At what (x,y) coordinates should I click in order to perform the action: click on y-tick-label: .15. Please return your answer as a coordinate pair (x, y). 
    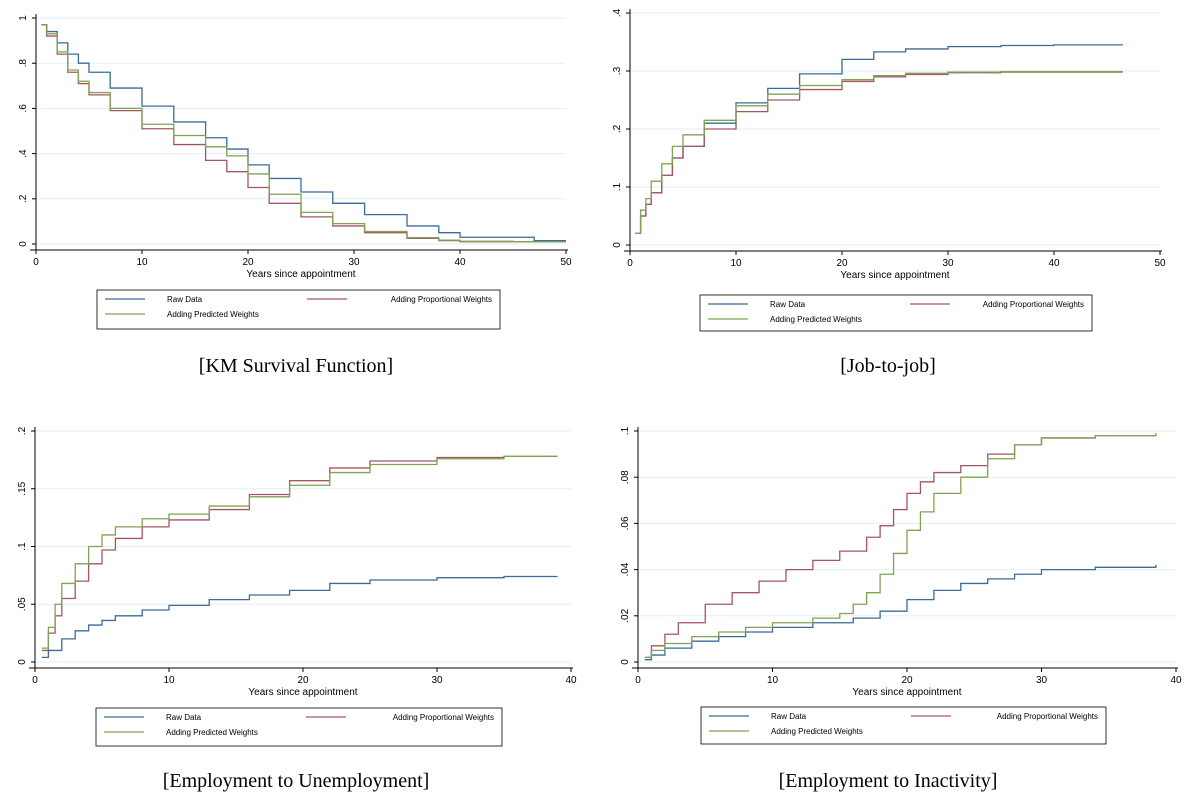
    Looking at the image, I should click on (22, 488).